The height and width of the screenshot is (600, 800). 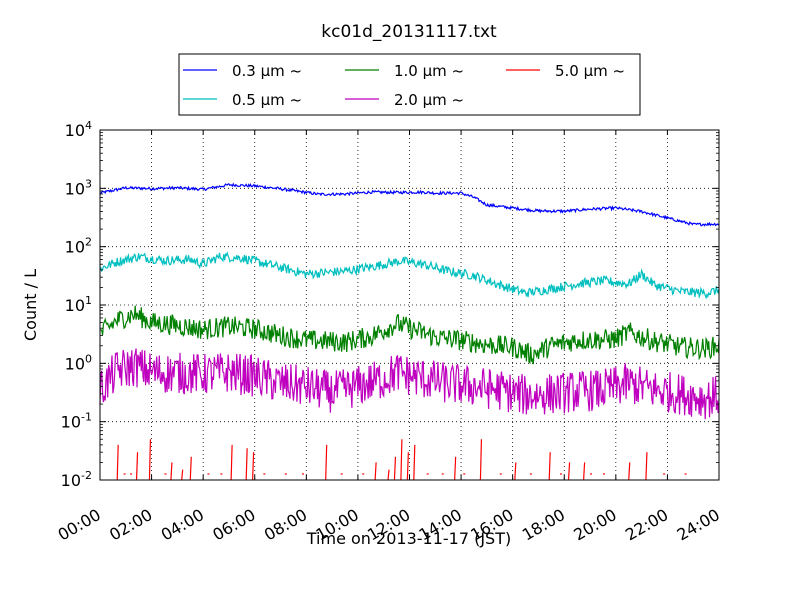 What do you see at coordinates (30, 305) in the screenshot?
I see `y-axis-label: Count / L` at bounding box center [30, 305].